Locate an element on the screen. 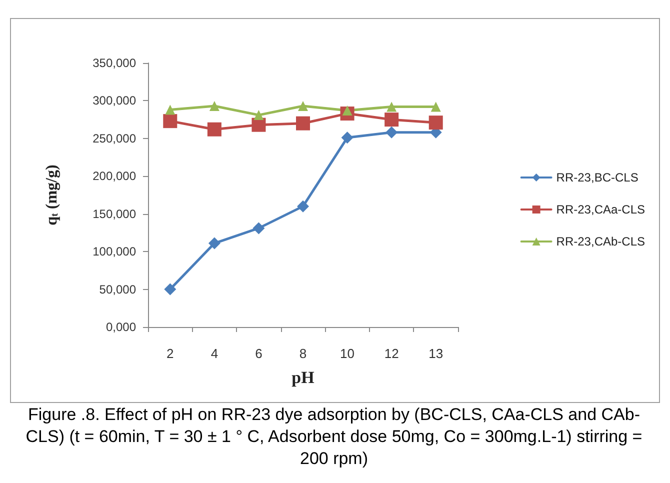  y-tick-label: 100,000 is located at coordinates (114, 251).